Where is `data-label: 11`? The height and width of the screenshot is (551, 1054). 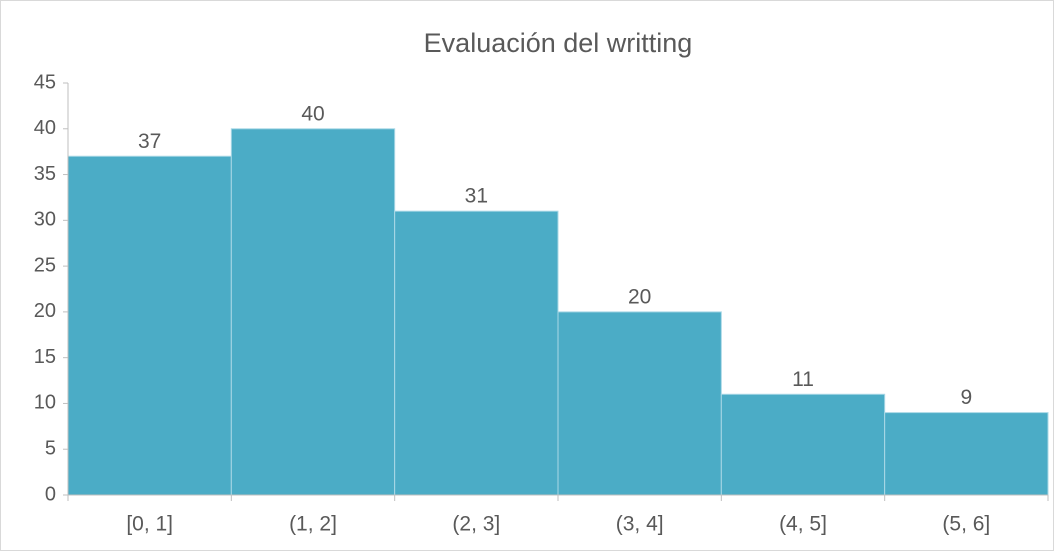
data-label: 11 is located at coordinates (803, 379).